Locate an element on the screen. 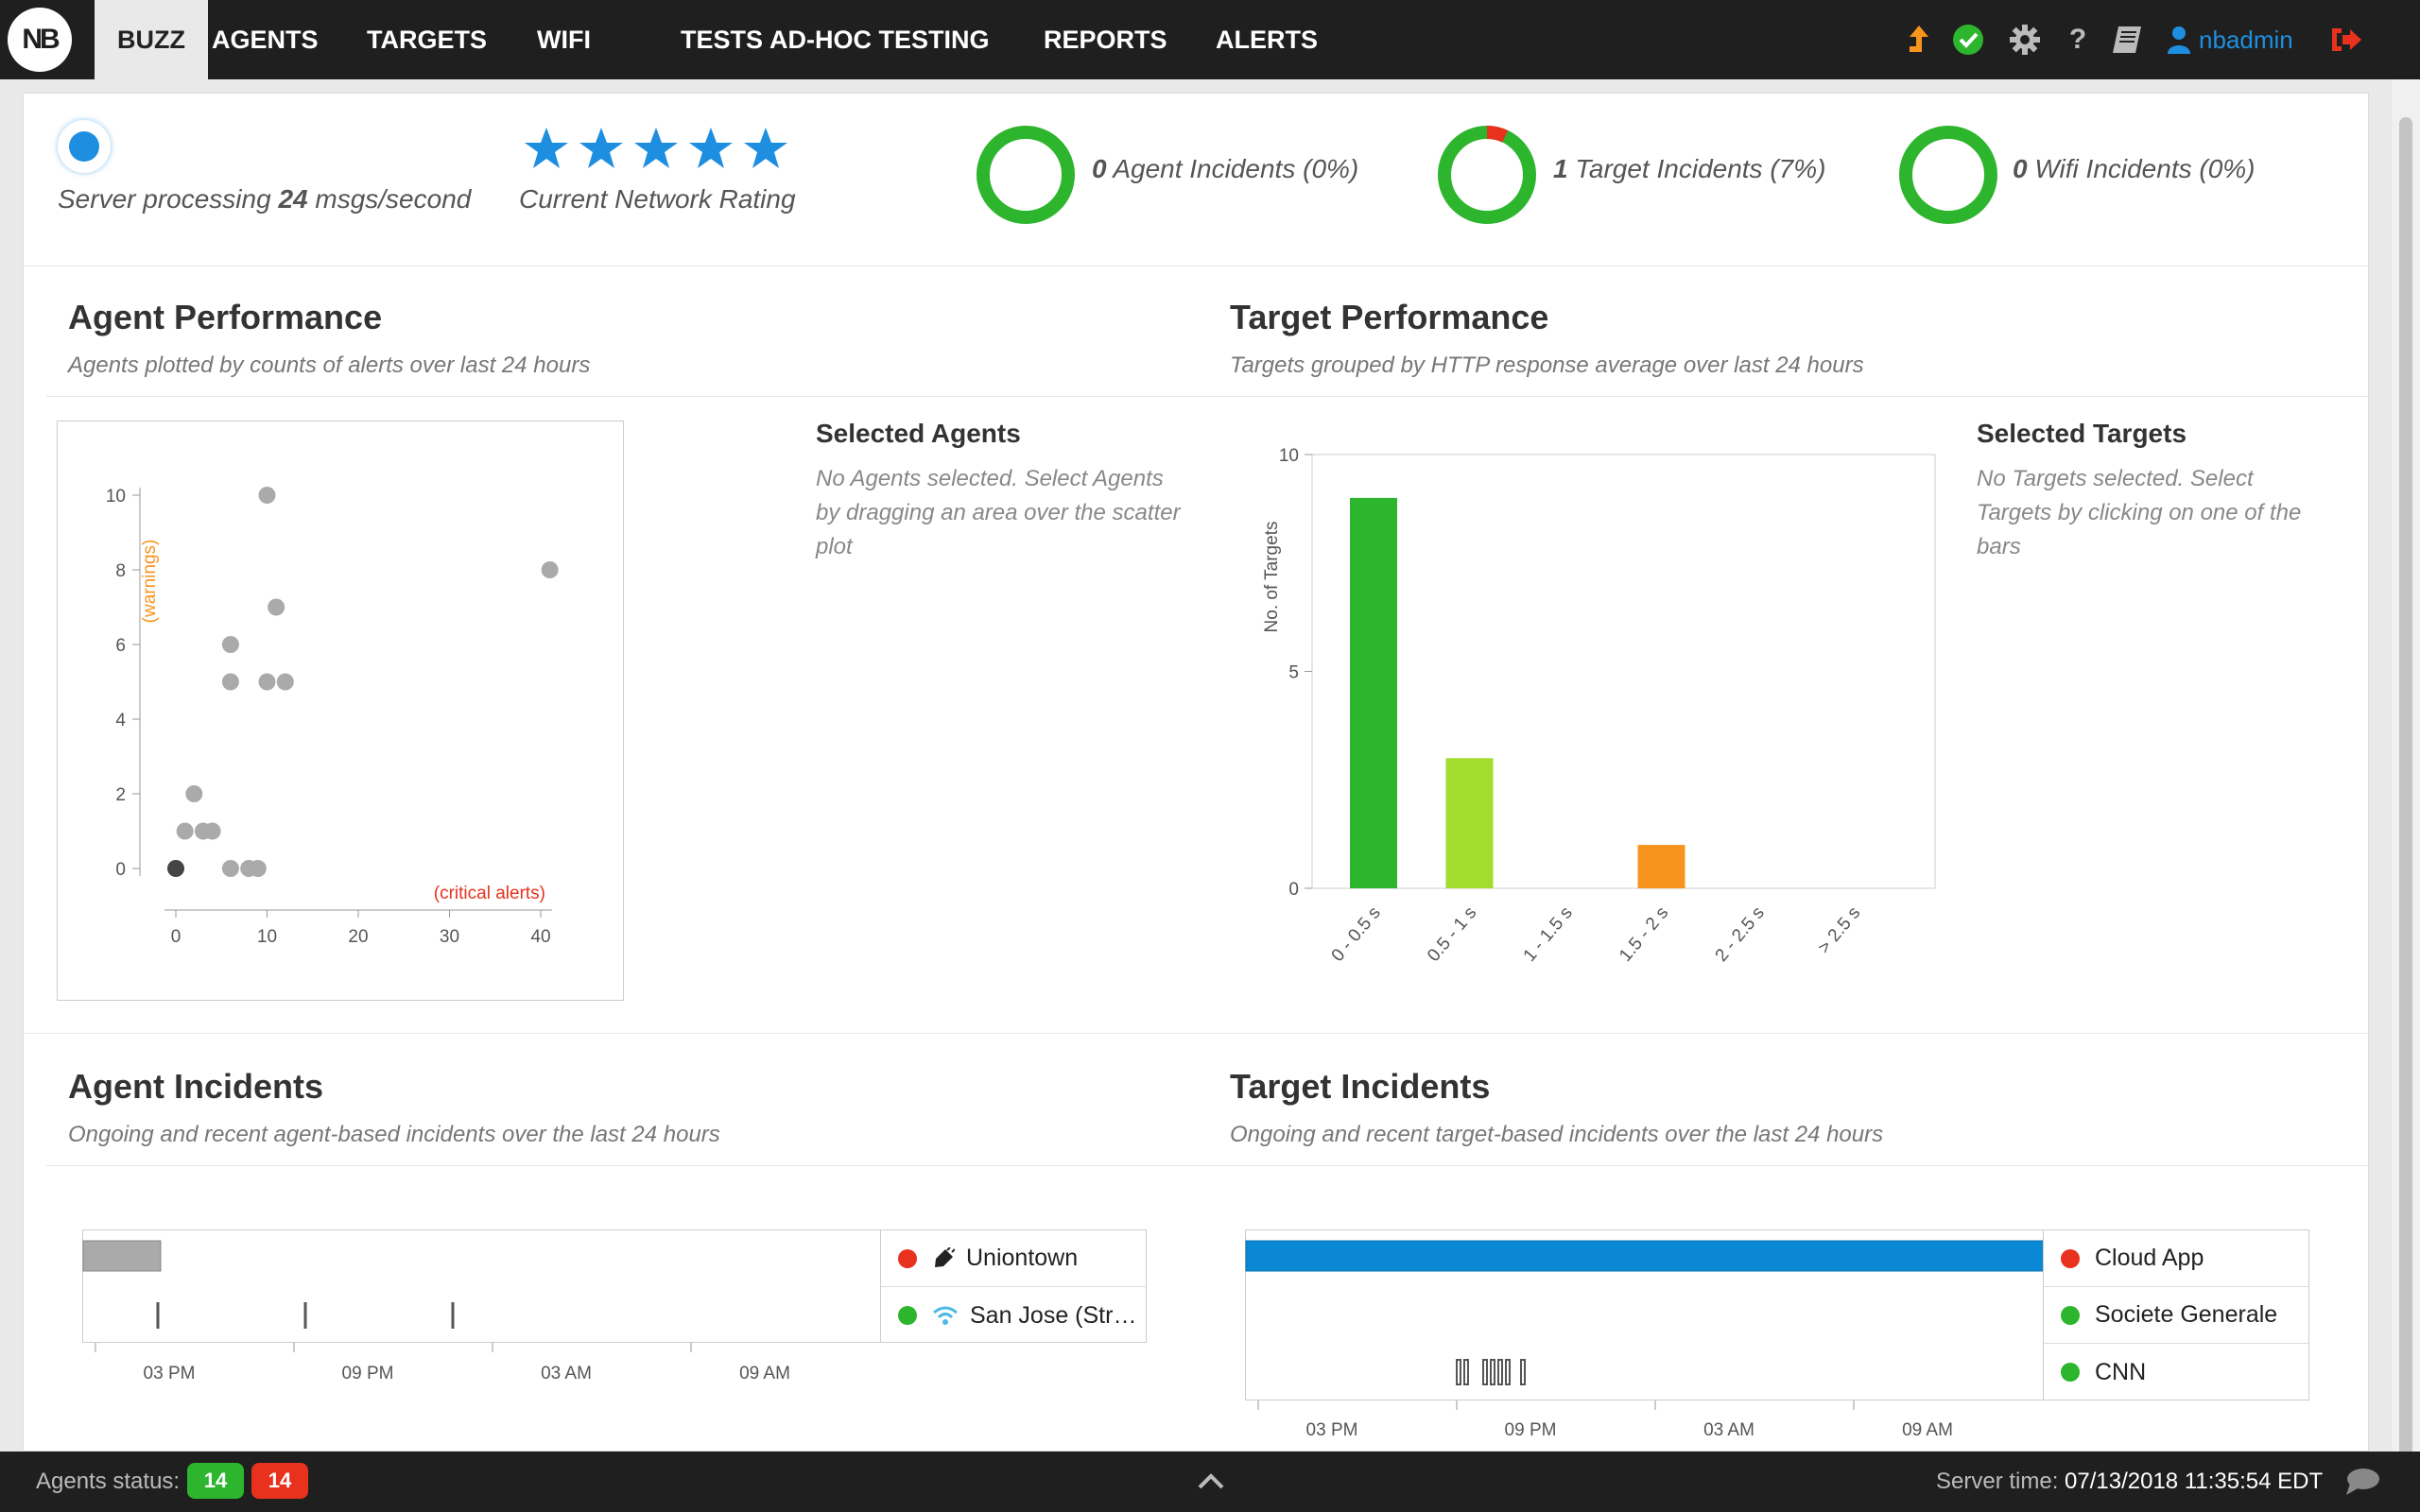  logout-icon is located at coordinates (2346, 40).